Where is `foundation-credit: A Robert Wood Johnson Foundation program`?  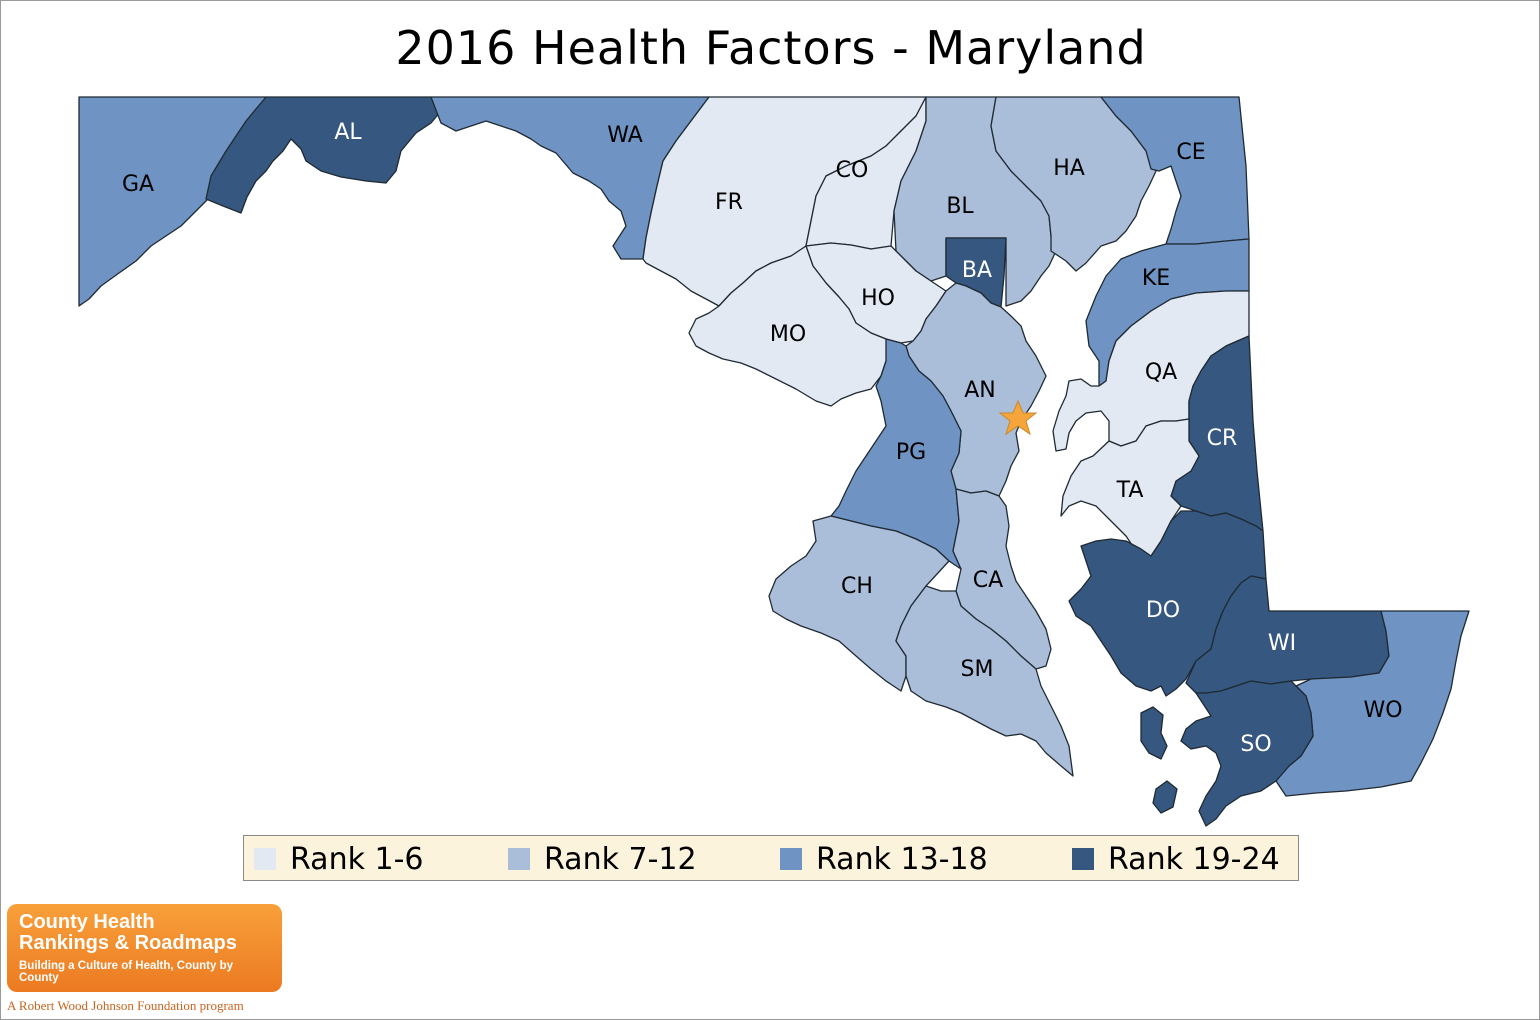
foundation-credit: A Robert Wood Johnson Foundation program is located at coordinates (125, 1005).